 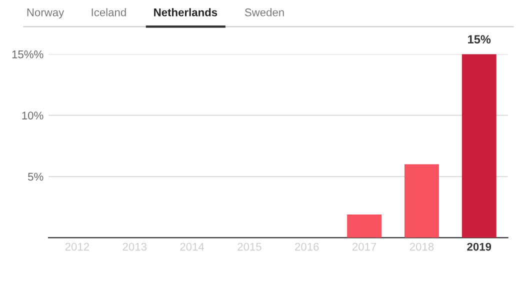 What do you see at coordinates (479, 39) in the screenshot?
I see `data-label: 15%` at bounding box center [479, 39].